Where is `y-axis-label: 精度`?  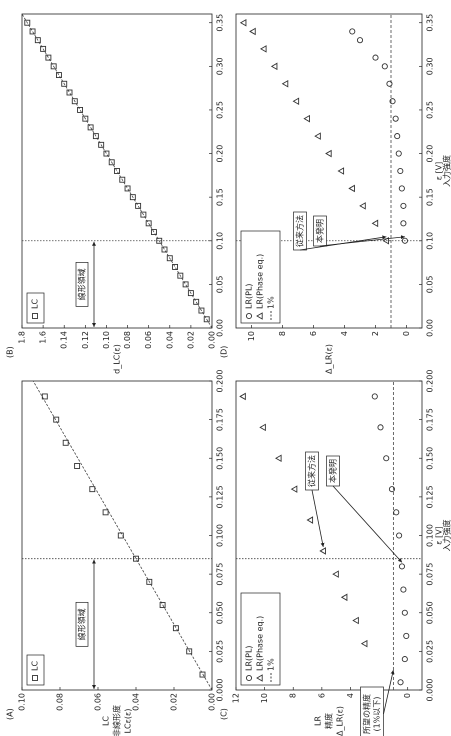
y-axis-label: 精度 is located at coordinates (329, 721).